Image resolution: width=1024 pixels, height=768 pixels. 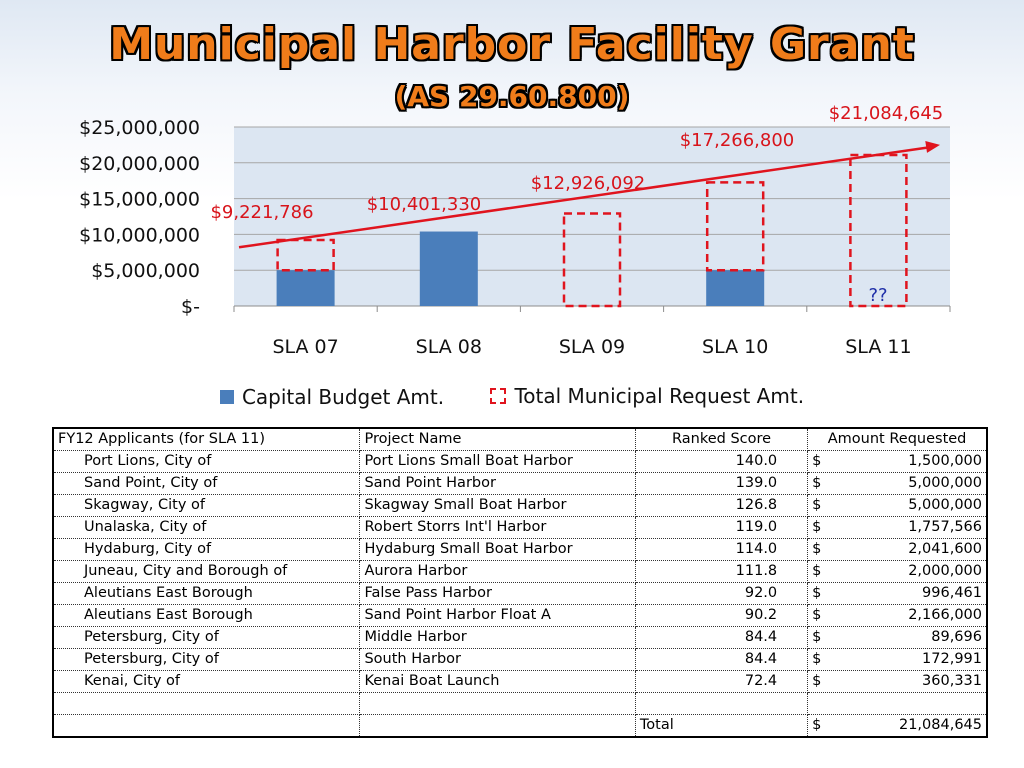 I want to click on total-amount: $21,084,645, so click(x=897, y=726).